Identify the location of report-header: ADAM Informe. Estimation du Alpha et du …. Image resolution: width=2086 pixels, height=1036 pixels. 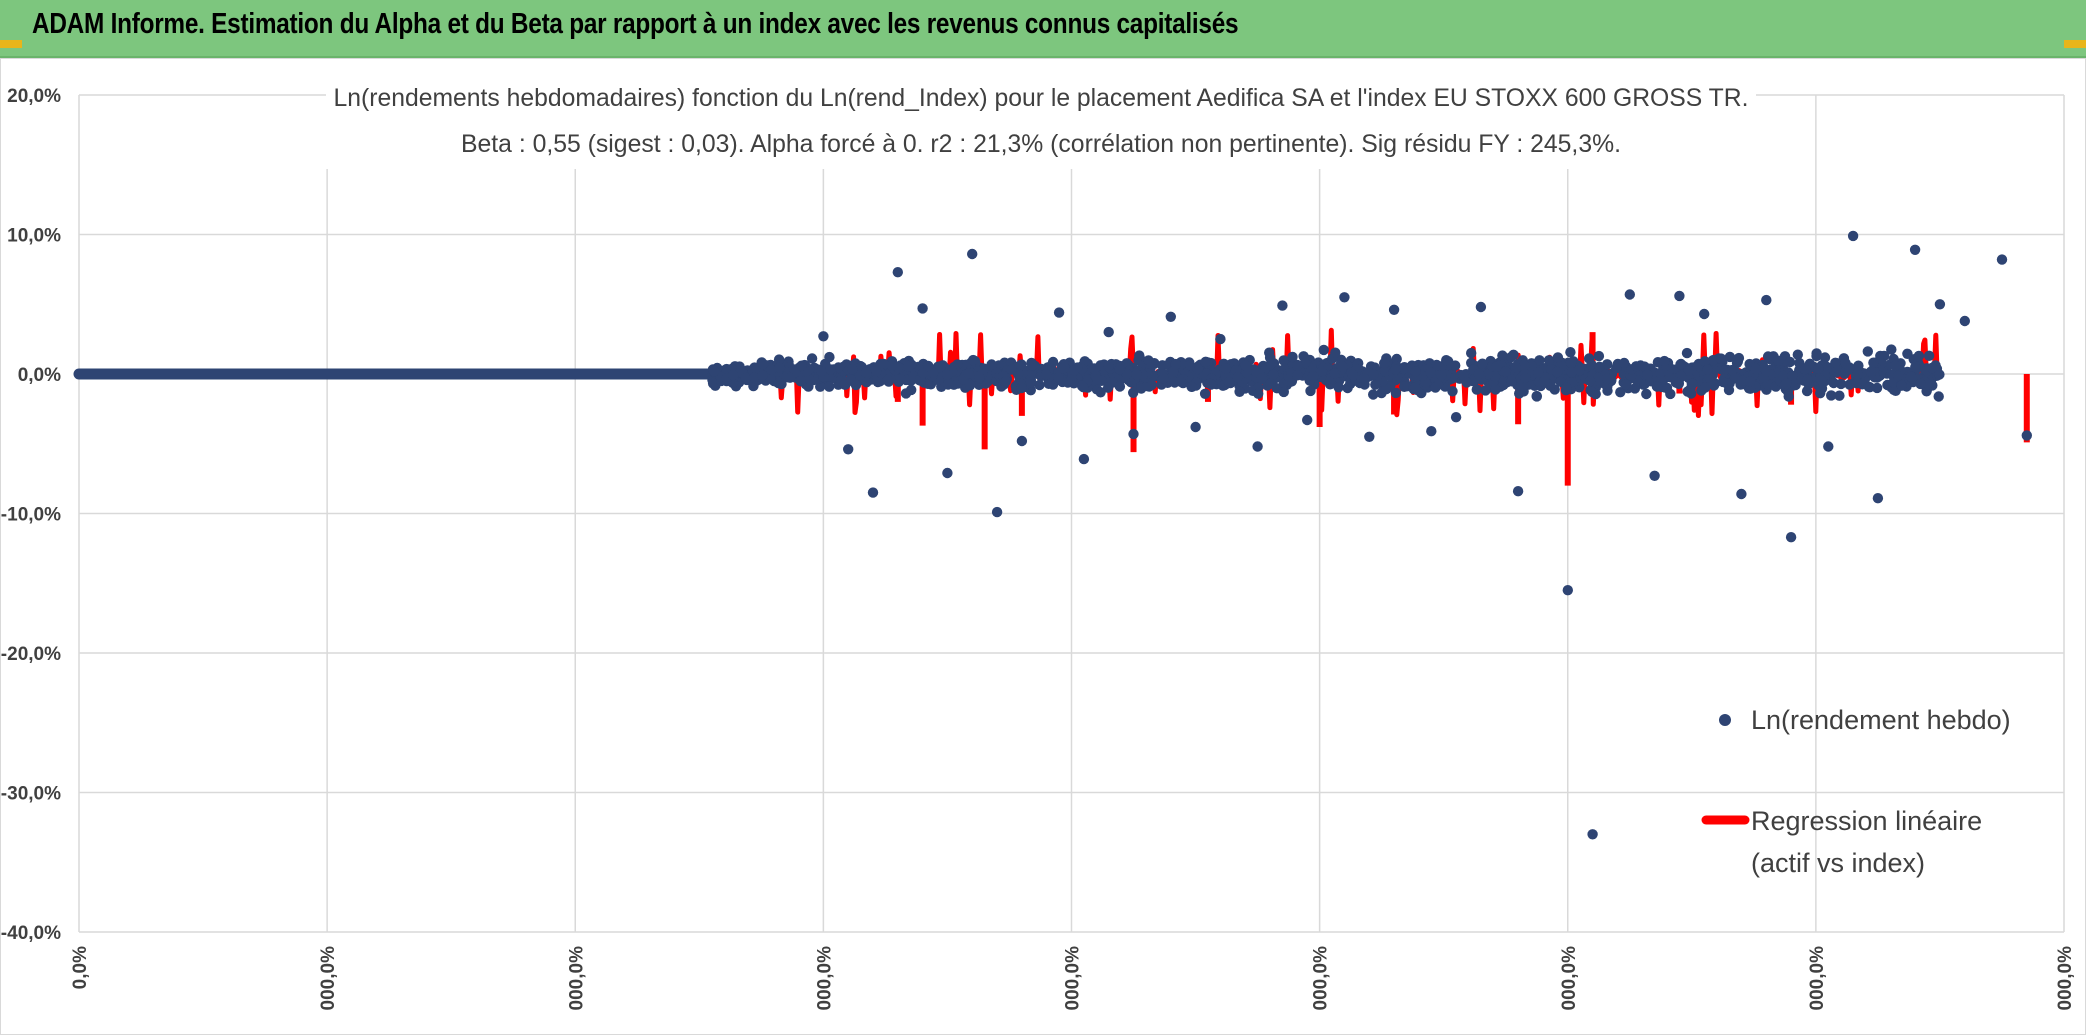
(1043, 29).